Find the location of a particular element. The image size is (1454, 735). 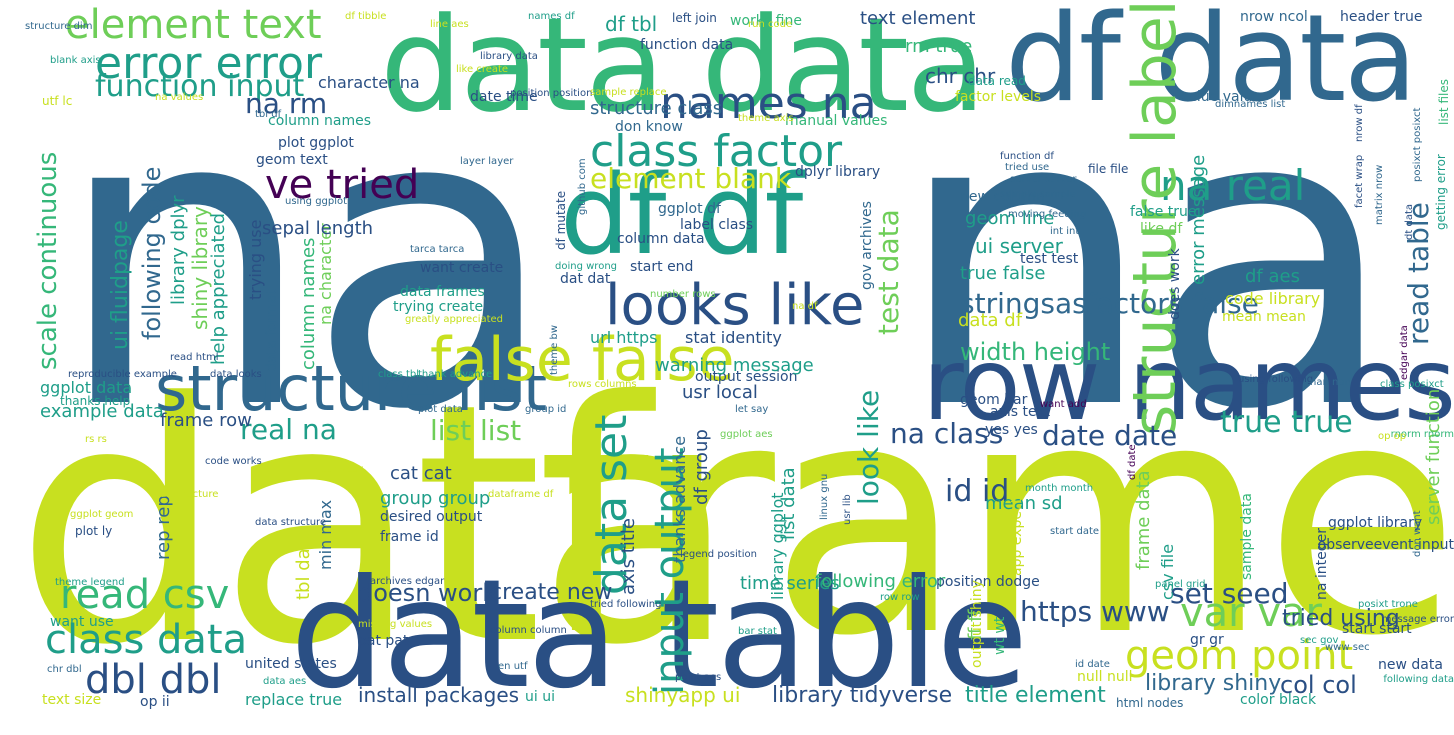

word-cloud-term: structure list is located at coordinates (351, 389).